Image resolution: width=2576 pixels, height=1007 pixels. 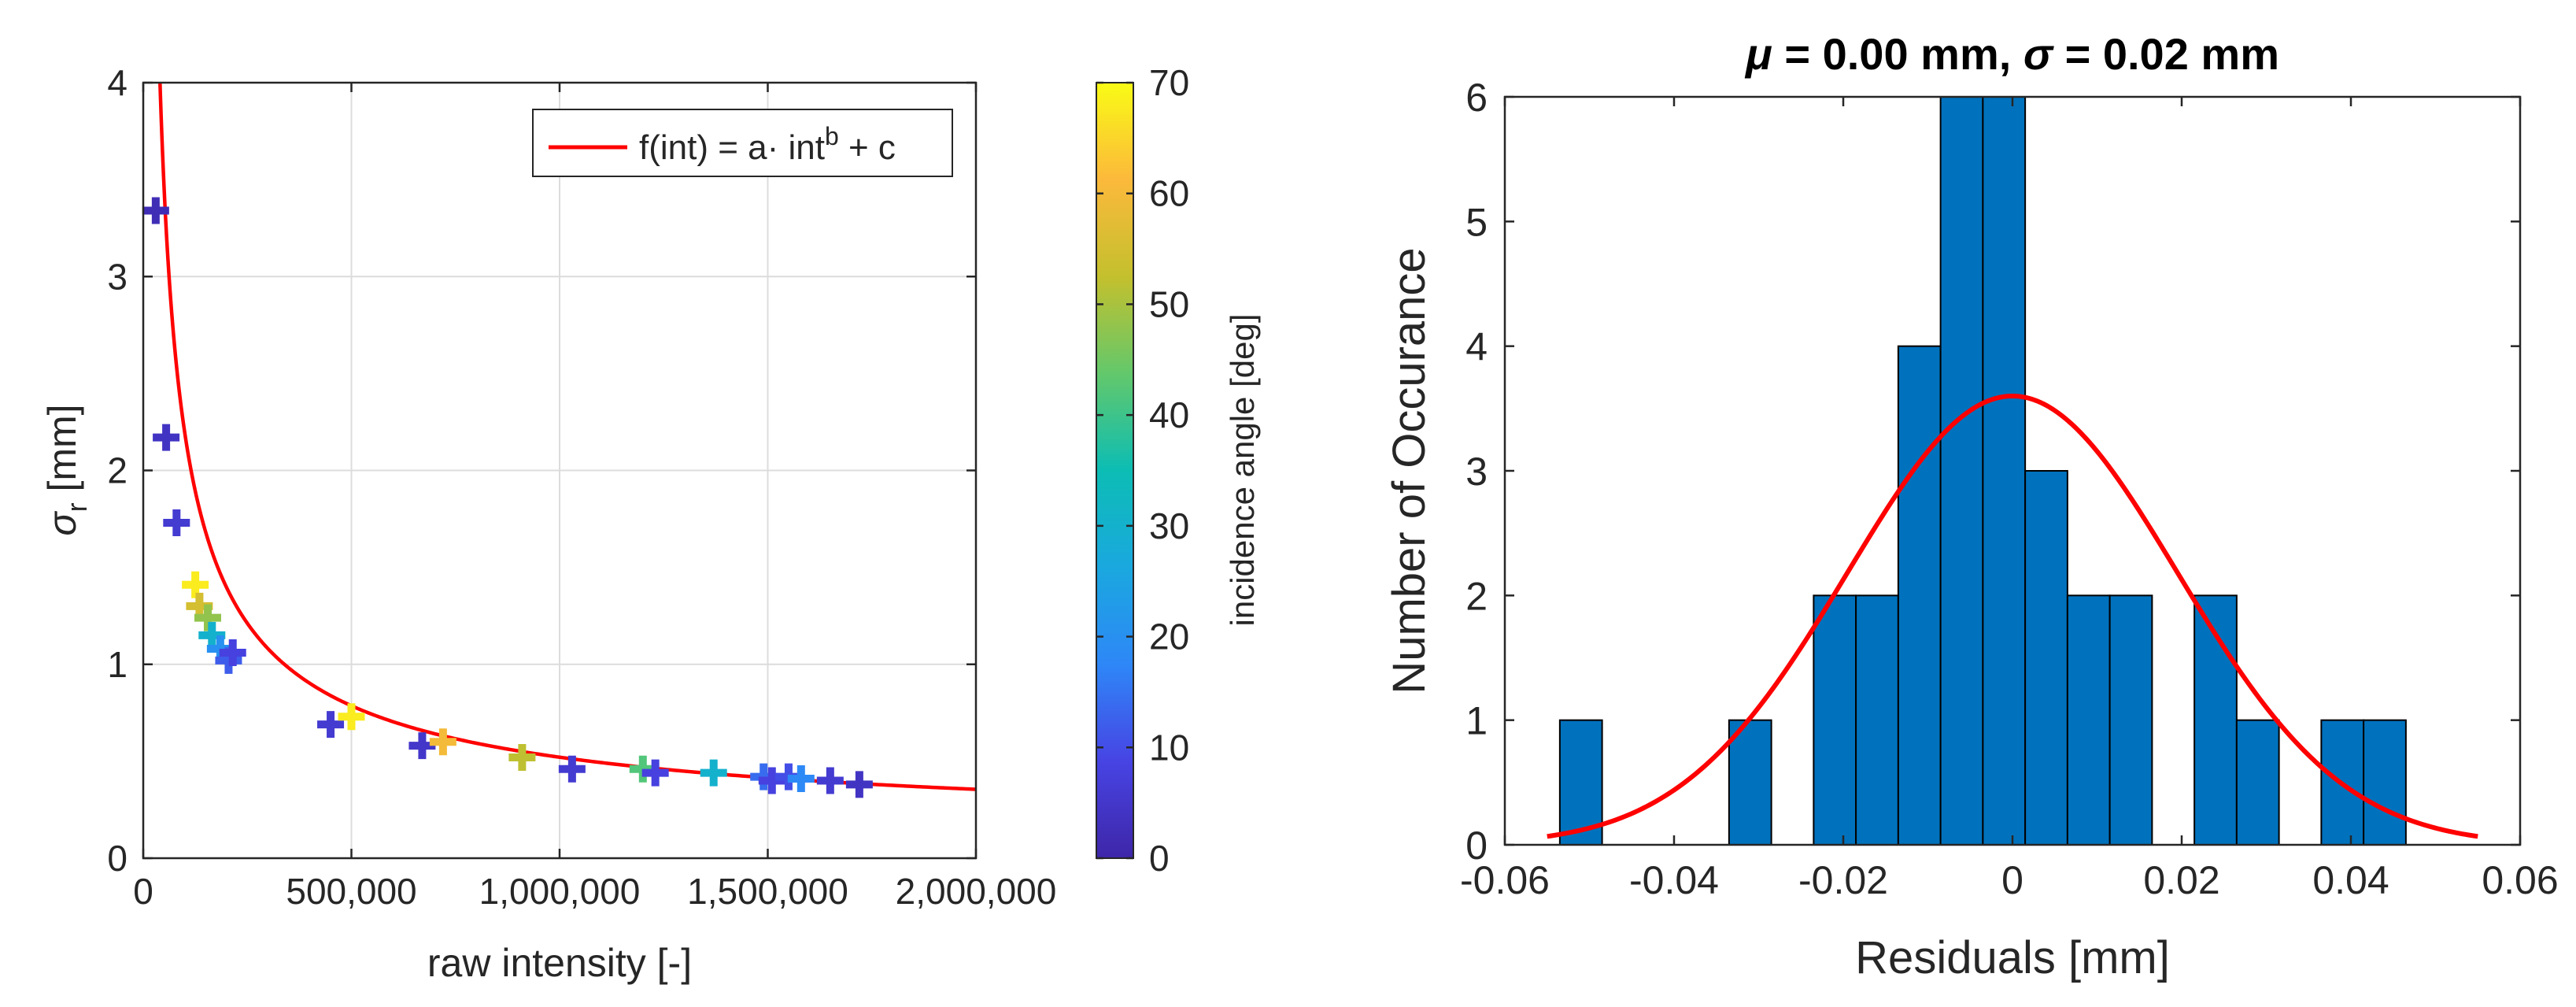 What do you see at coordinates (143, 891) in the screenshot?
I see `left-x-tick-label: 0` at bounding box center [143, 891].